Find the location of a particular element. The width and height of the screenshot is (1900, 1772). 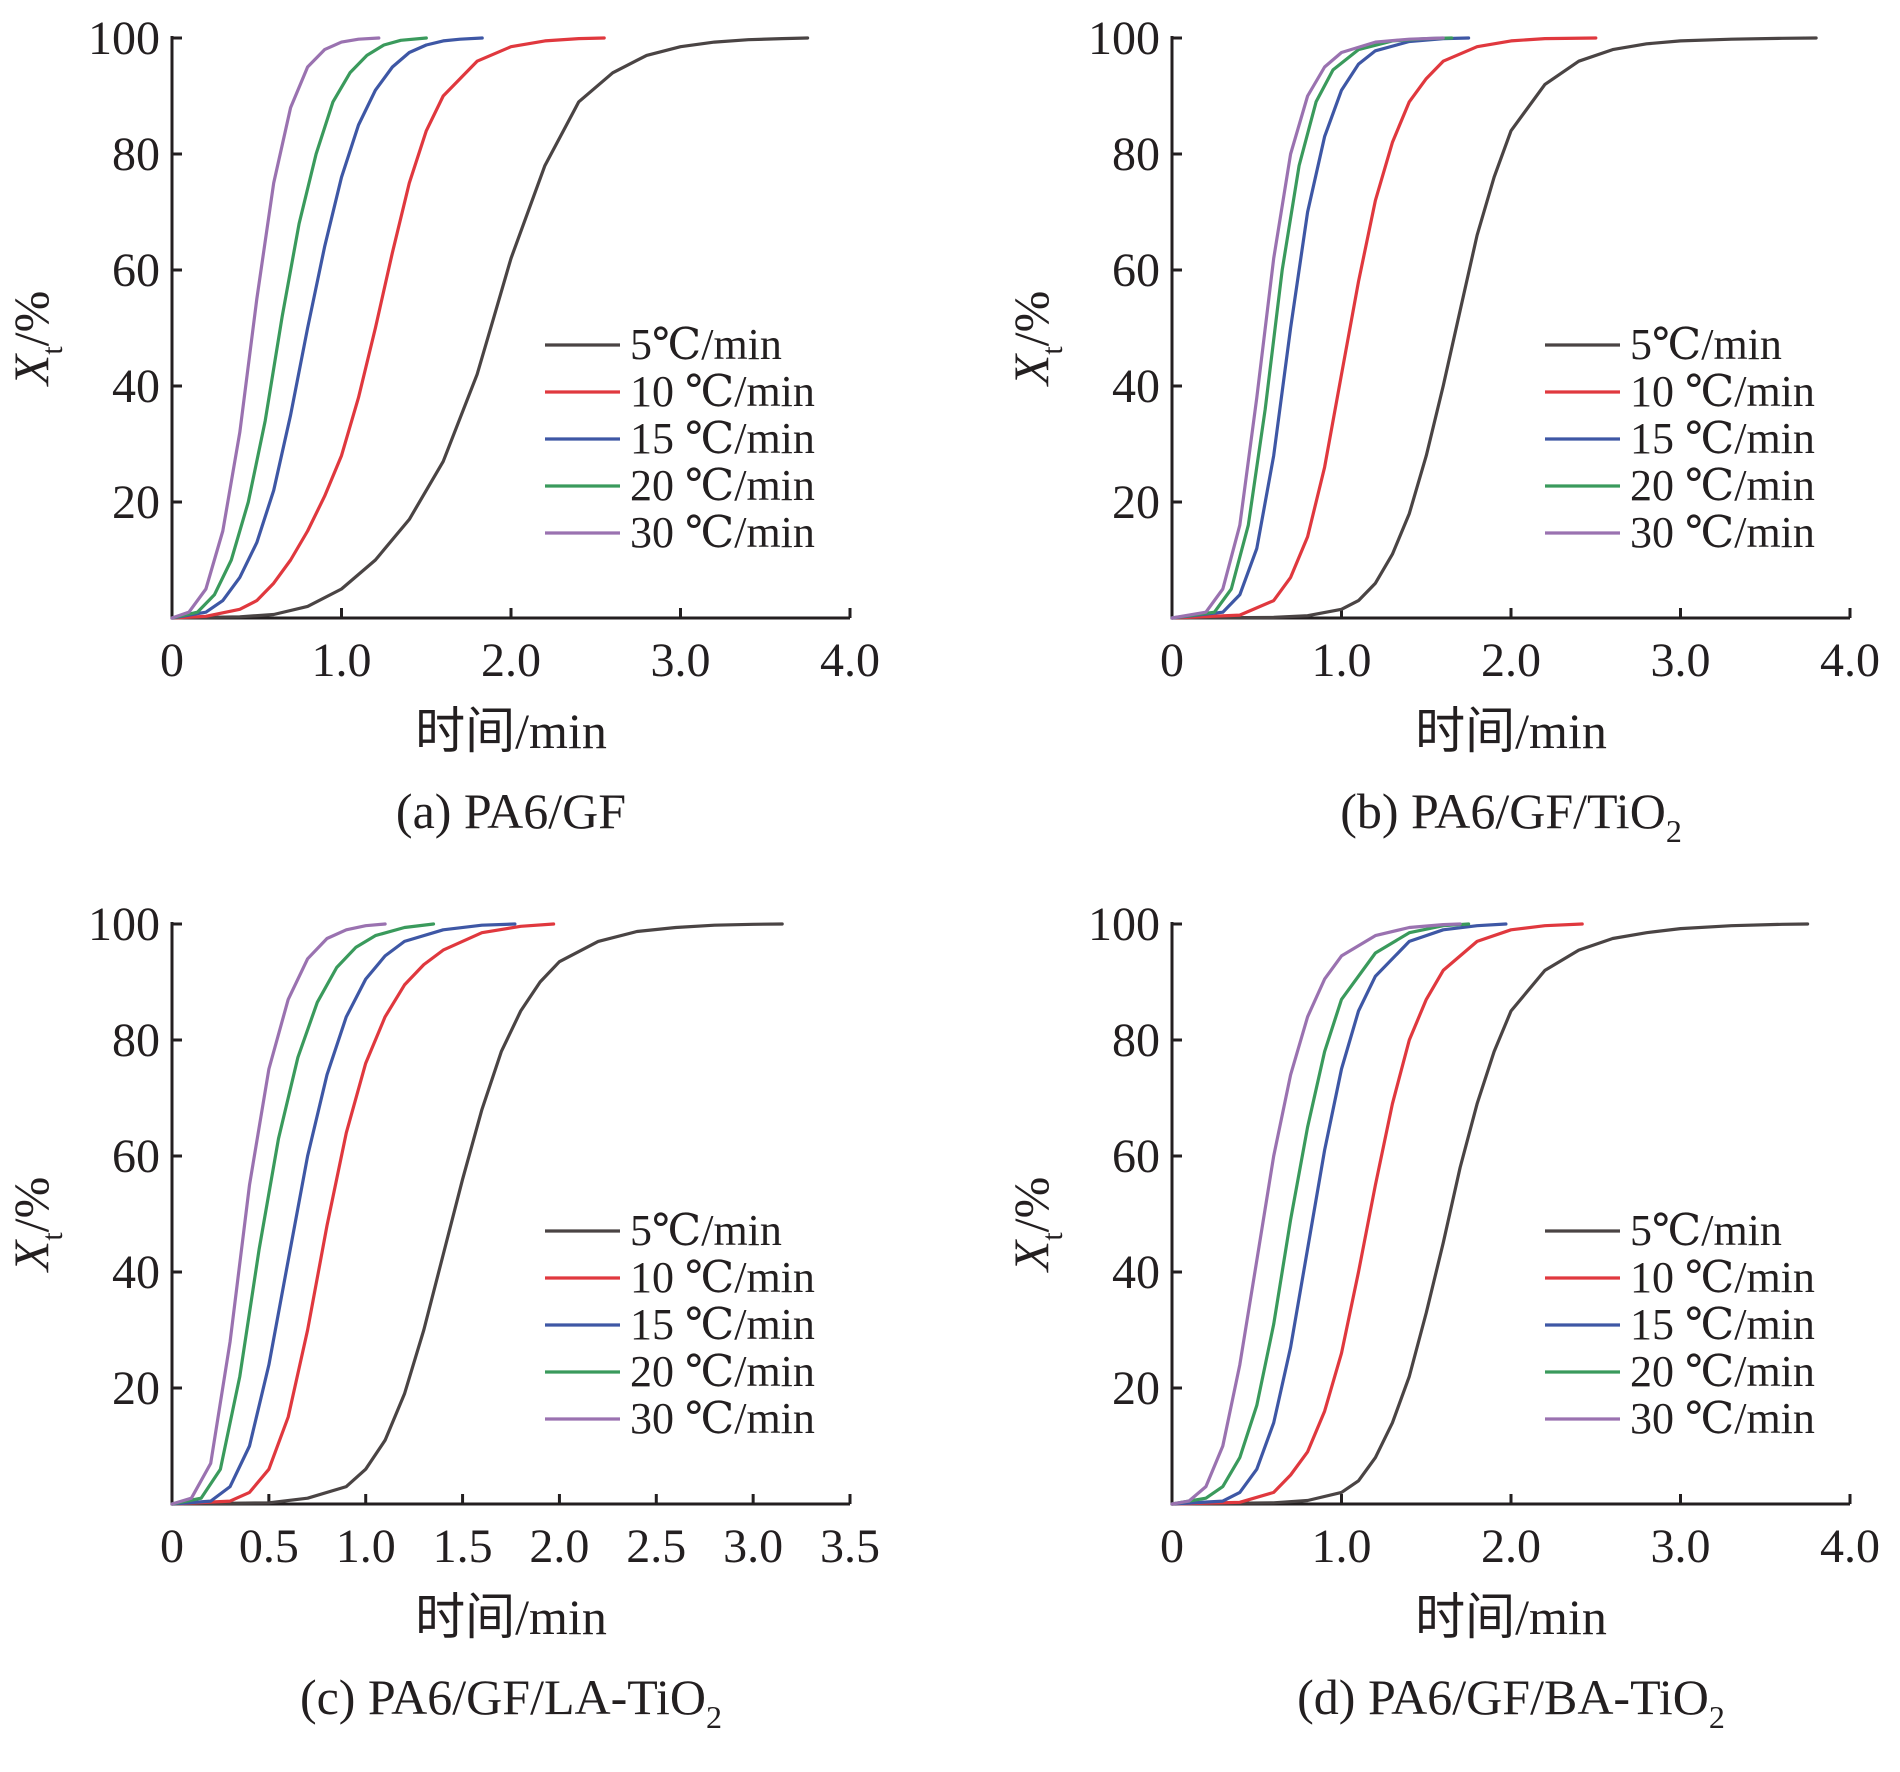

x-tick-label: 1.5 is located at coordinates (463, 1546).